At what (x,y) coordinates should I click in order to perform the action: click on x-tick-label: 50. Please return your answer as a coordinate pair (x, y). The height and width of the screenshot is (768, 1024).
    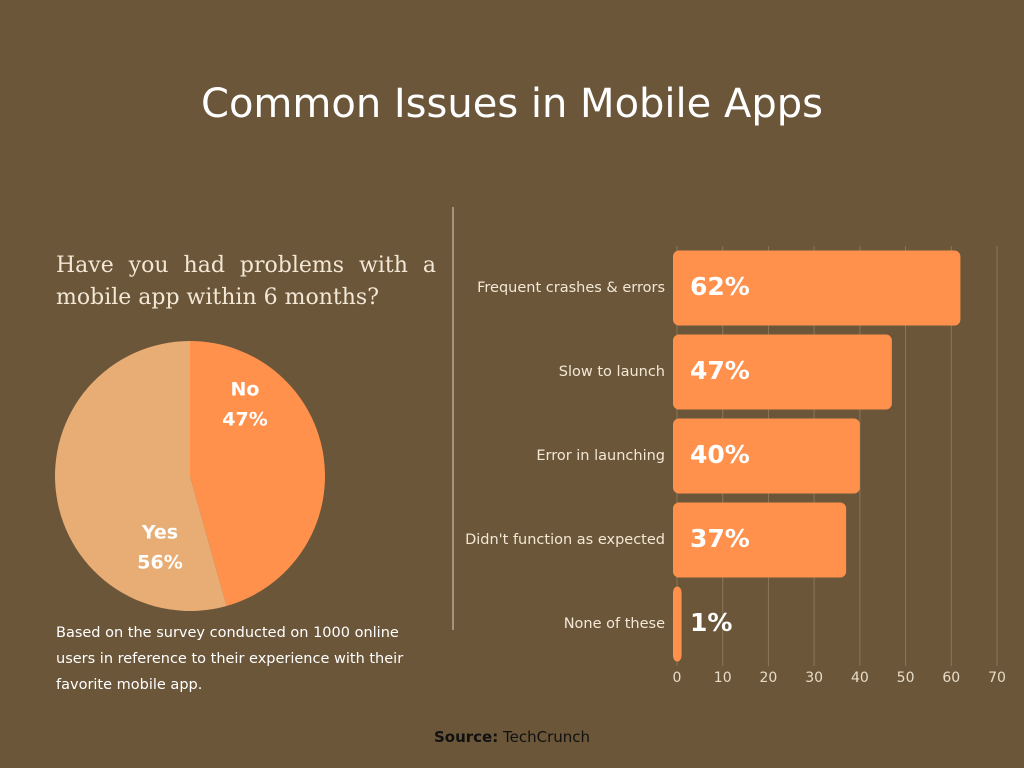
    Looking at the image, I should click on (906, 678).